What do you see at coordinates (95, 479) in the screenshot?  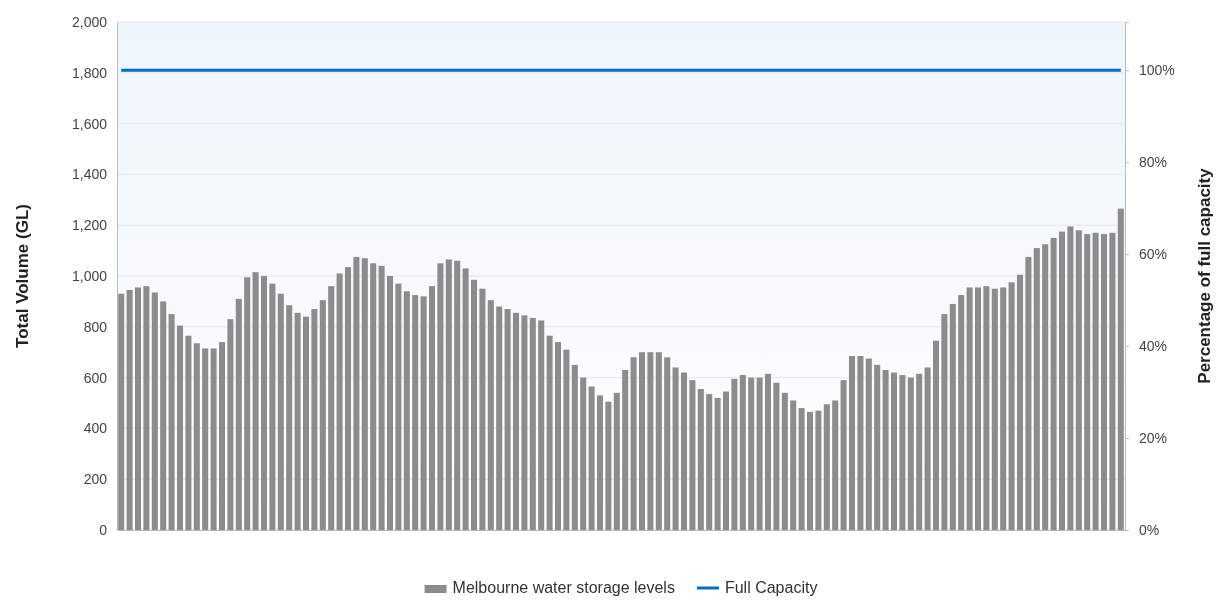 I see `y-tick-label: 200` at bounding box center [95, 479].